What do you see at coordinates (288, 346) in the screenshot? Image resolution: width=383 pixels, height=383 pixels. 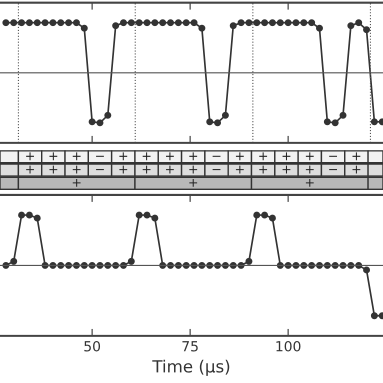 I see `x-tick-label: 100` at bounding box center [288, 346].